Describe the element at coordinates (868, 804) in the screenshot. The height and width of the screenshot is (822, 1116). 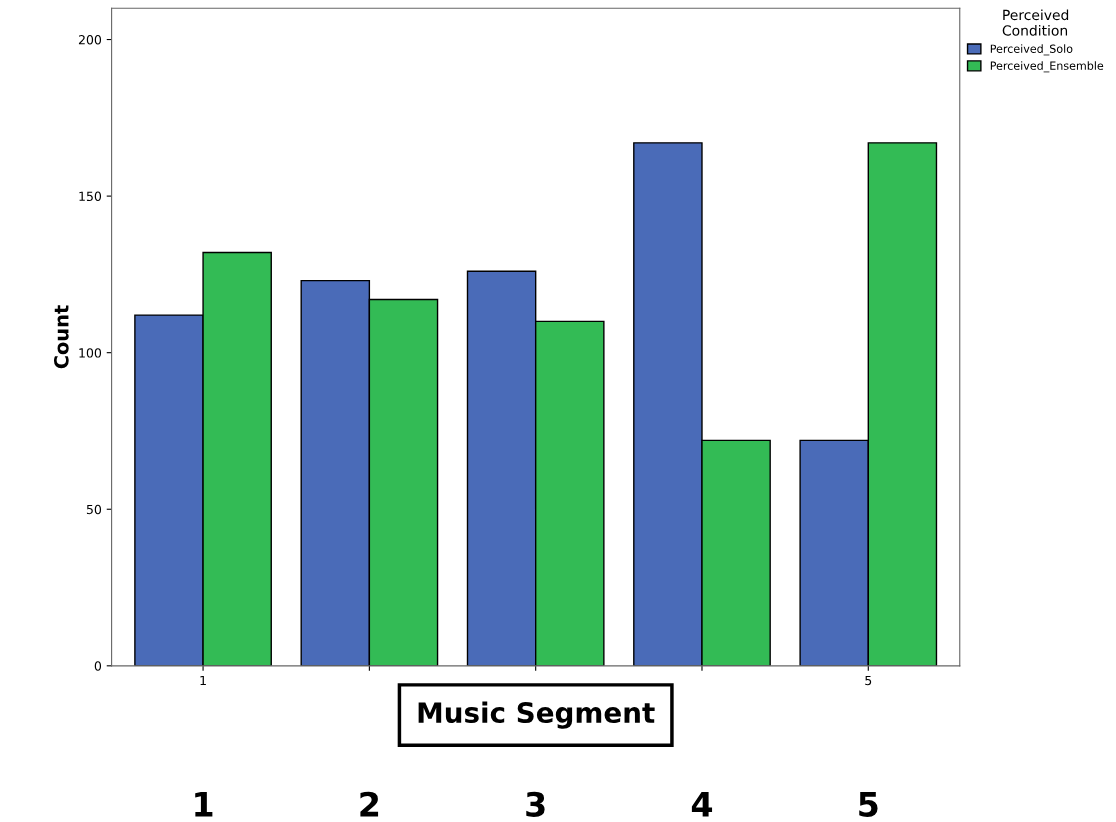
I see `text: 5` at that location.